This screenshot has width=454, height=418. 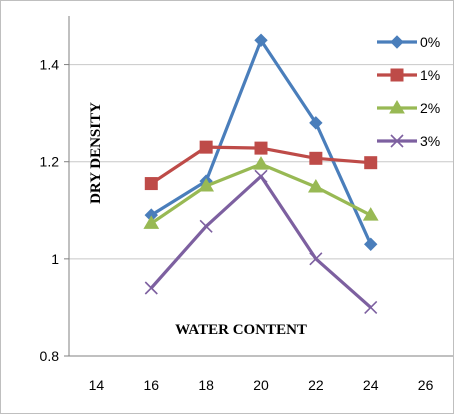 I want to click on legend-entry: 1%, so click(x=408, y=75).